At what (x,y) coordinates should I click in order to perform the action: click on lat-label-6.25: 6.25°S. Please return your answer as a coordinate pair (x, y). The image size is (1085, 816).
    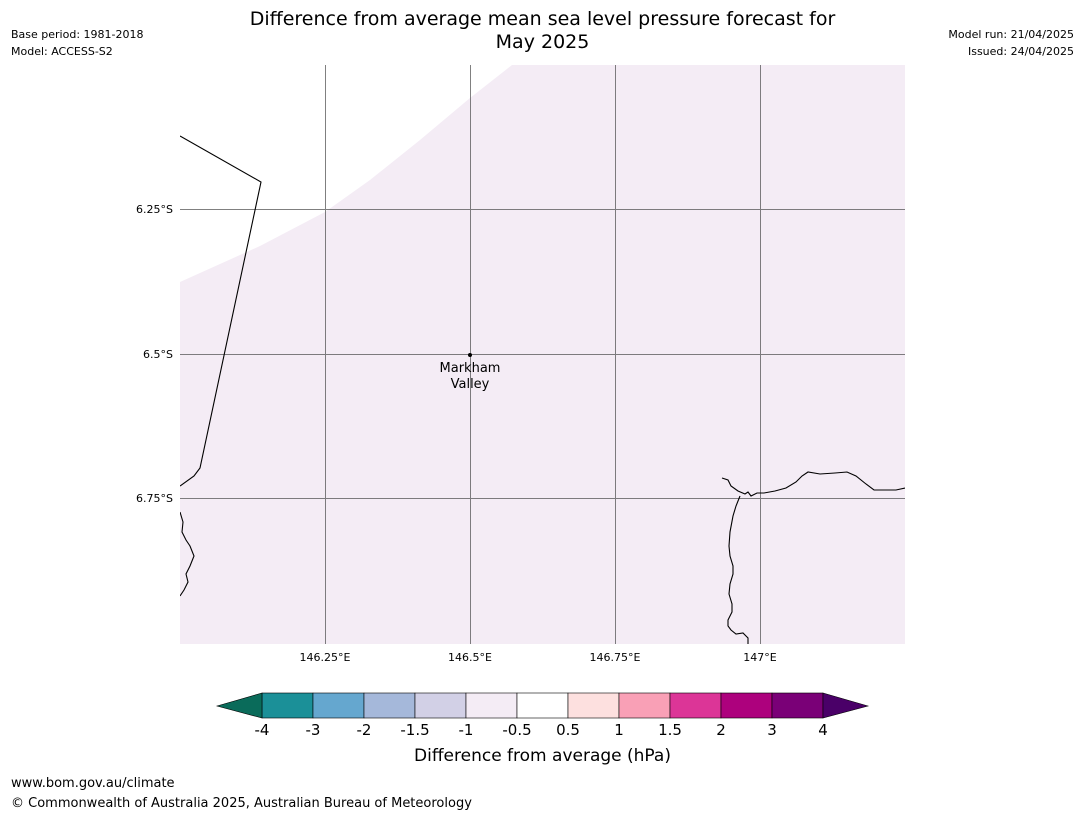
    Looking at the image, I should click on (154, 209).